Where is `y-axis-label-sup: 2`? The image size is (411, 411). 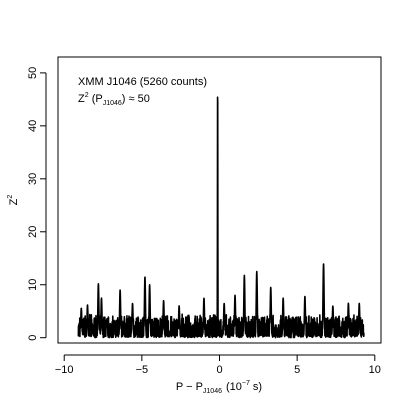 y-axis-label-sup: 2 is located at coordinates (10, 197).